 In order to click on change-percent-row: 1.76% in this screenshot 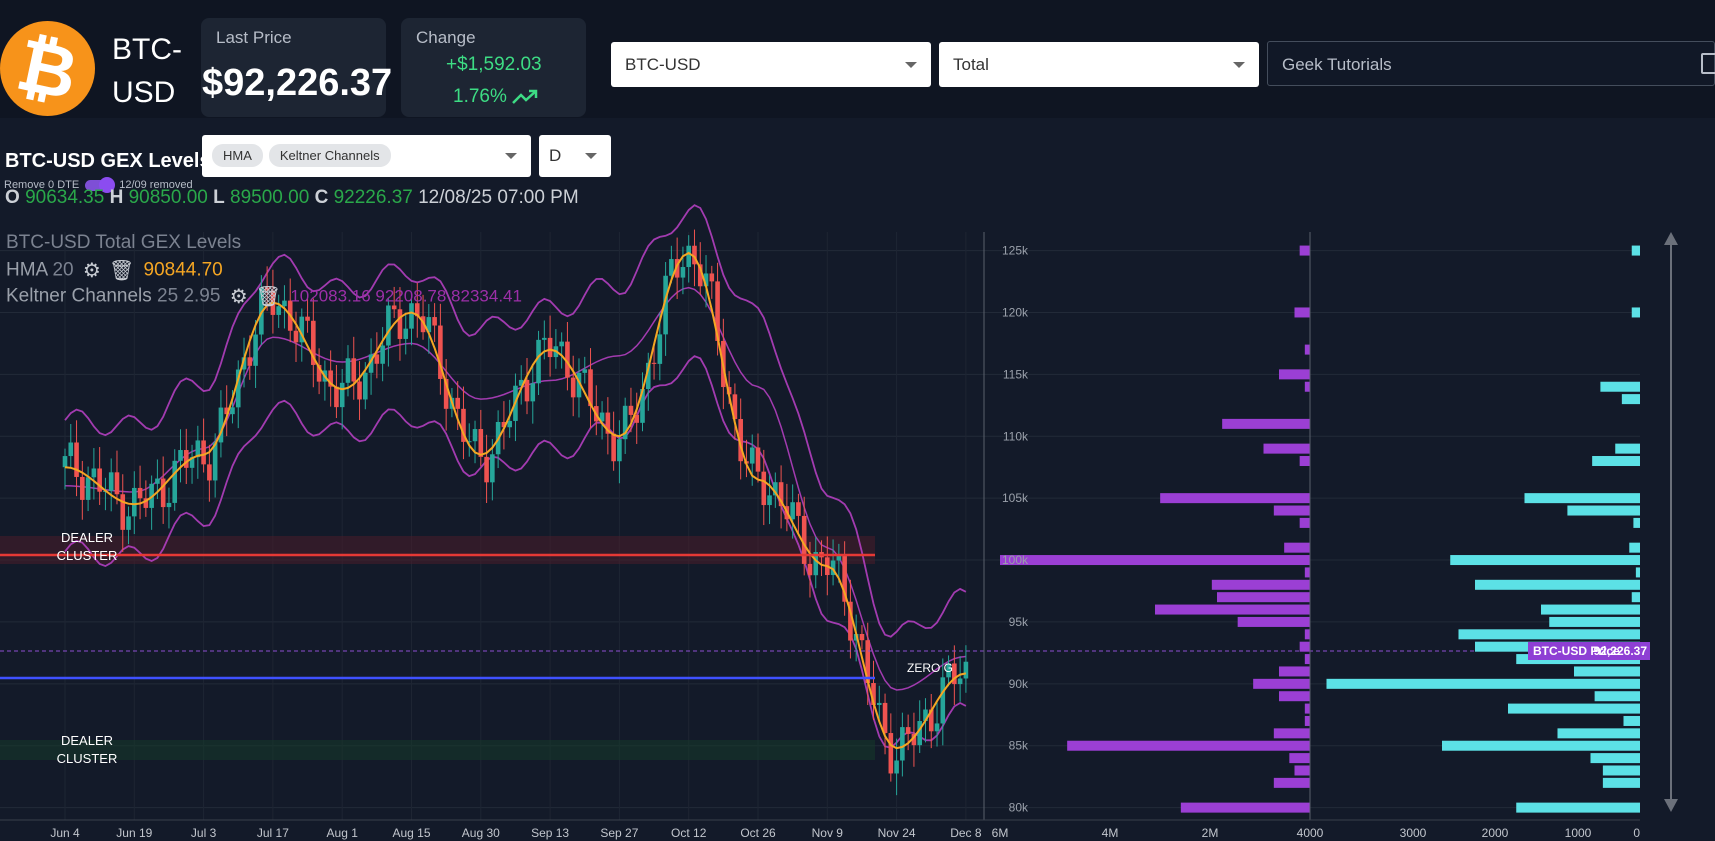, I will do `click(495, 97)`.